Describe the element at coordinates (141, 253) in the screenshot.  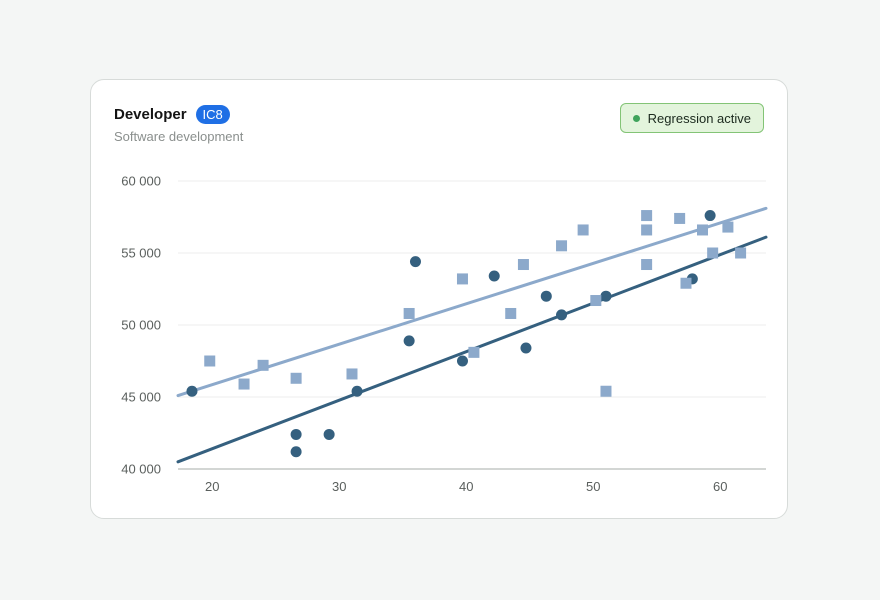
I see `y-tick-label: 55 000` at that location.